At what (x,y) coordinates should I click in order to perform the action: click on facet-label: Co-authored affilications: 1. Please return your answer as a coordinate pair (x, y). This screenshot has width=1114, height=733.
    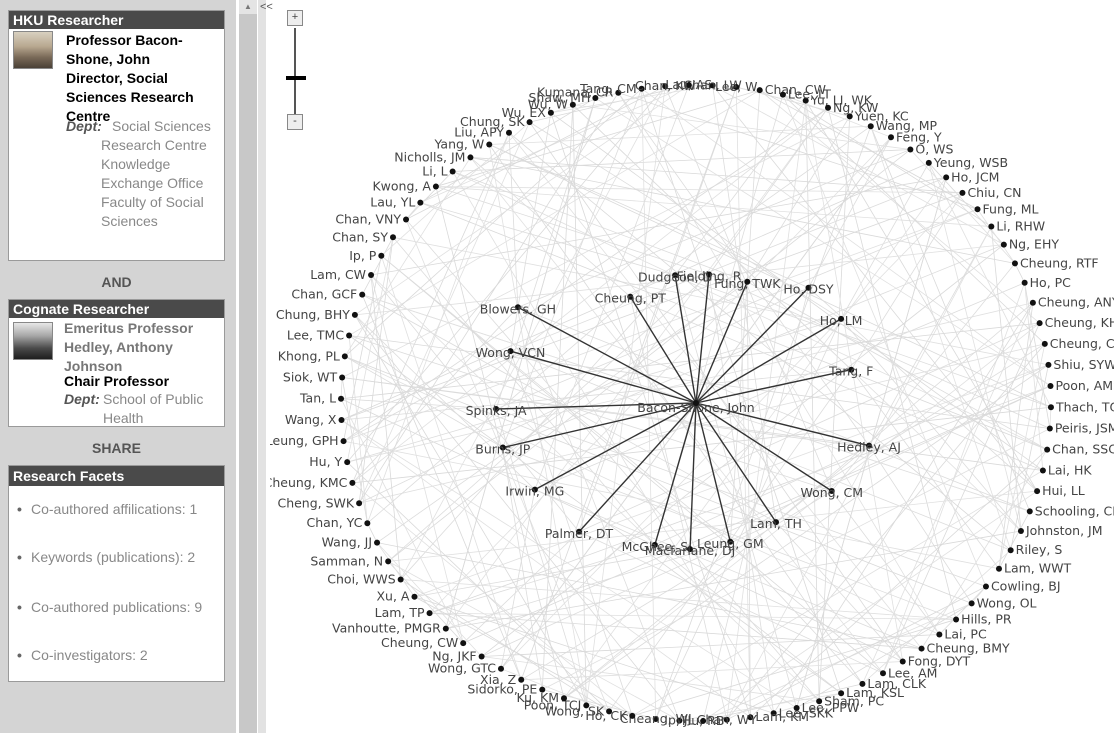
    Looking at the image, I should click on (114, 509).